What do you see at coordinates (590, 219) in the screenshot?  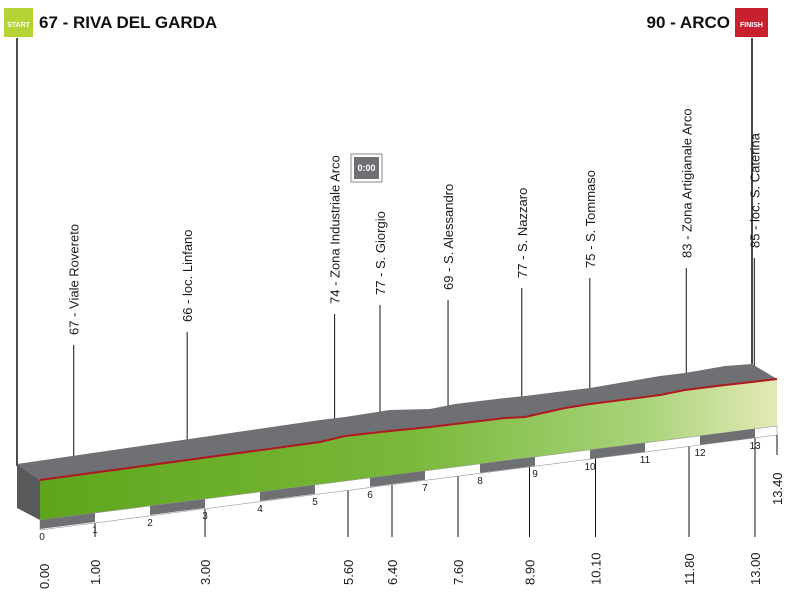 I see `waypoint-label: 75 - S. Tommaso` at bounding box center [590, 219].